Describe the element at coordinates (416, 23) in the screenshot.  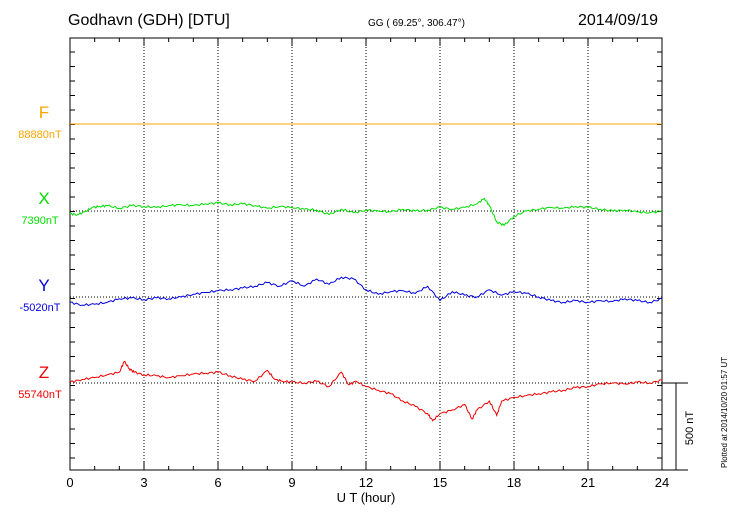
I see `station-coordinates: GG ( 69.25°, 306.47°)` at that location.